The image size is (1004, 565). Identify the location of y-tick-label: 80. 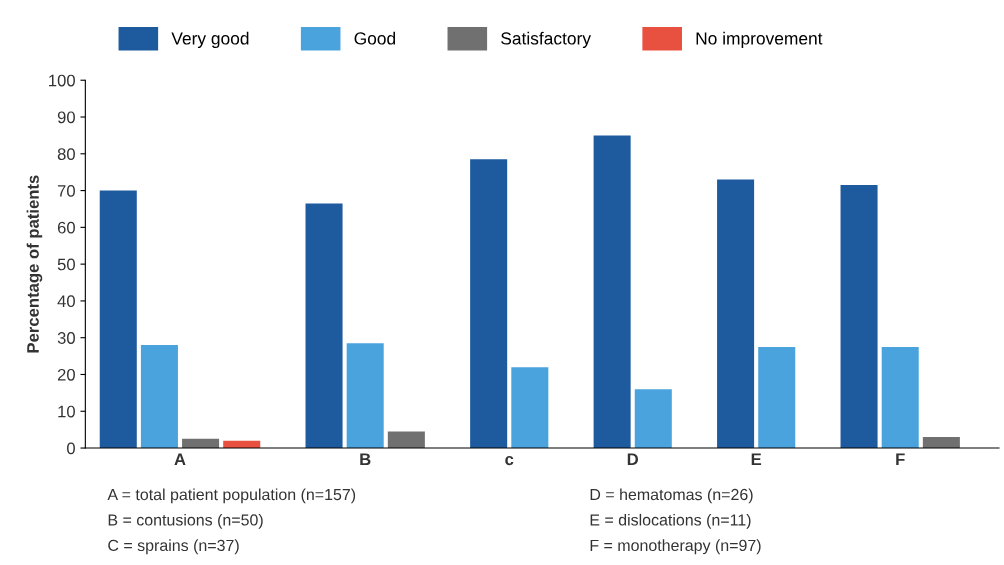
(66, 154).